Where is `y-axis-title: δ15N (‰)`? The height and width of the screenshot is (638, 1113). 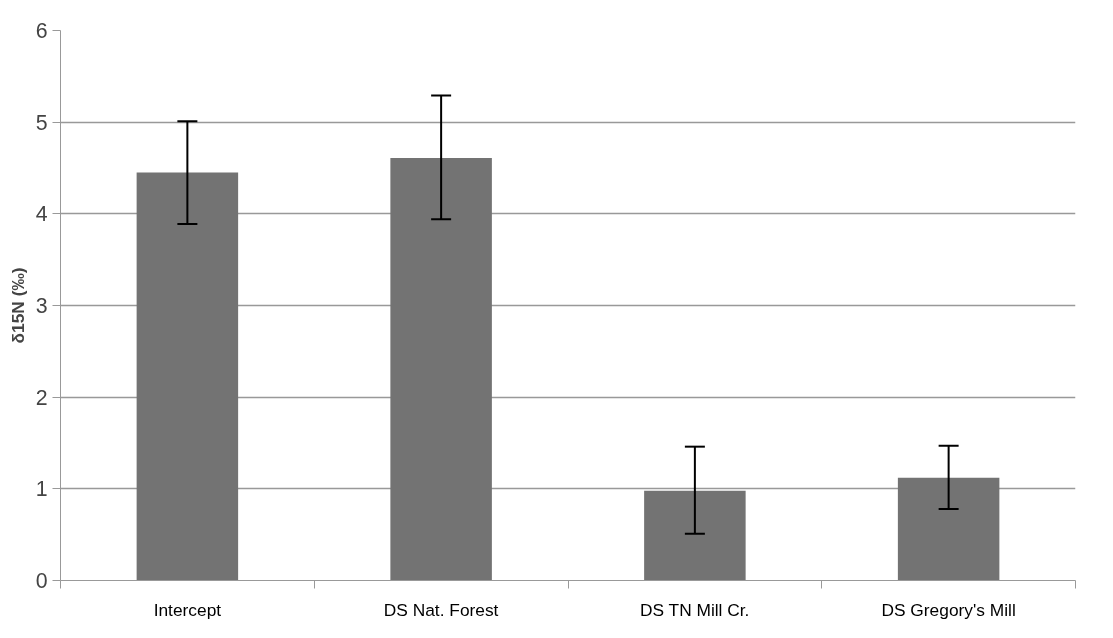
y-axis-title: δ15N (‰) is located at coordinates (17, 305).